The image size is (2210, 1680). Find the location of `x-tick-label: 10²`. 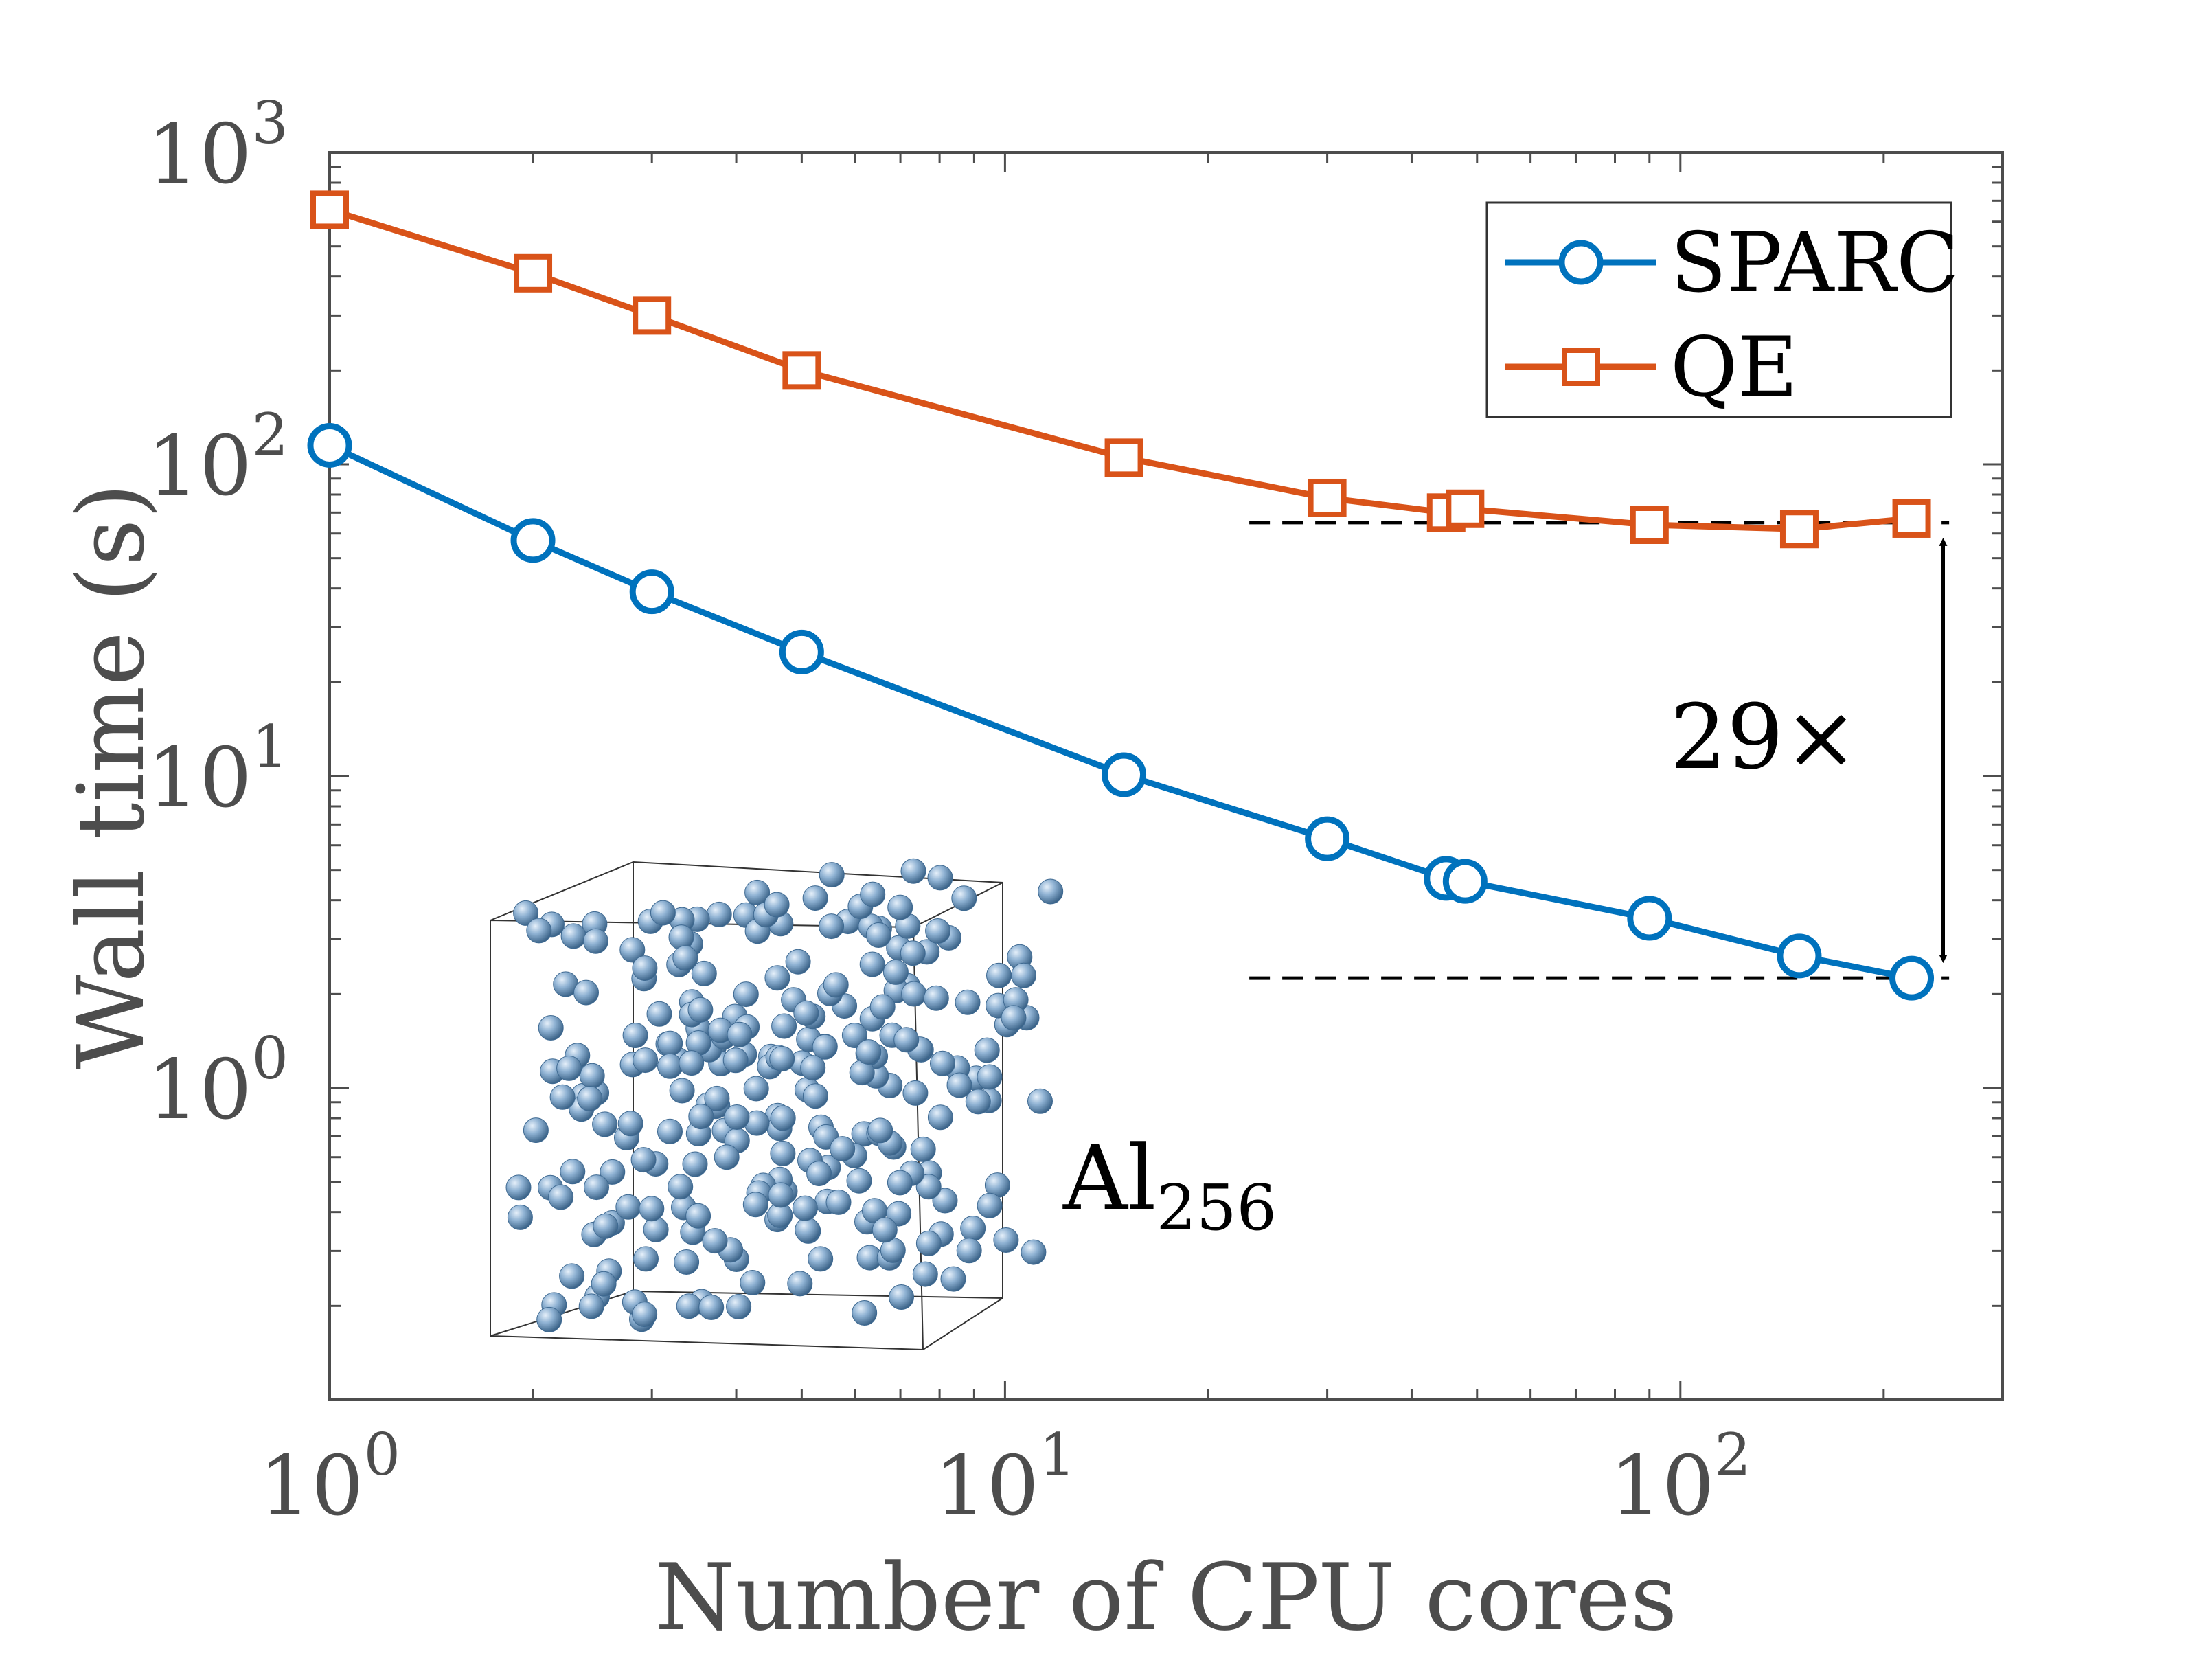

x-tick-label: 10² is located at coordinates (1680, 1477).